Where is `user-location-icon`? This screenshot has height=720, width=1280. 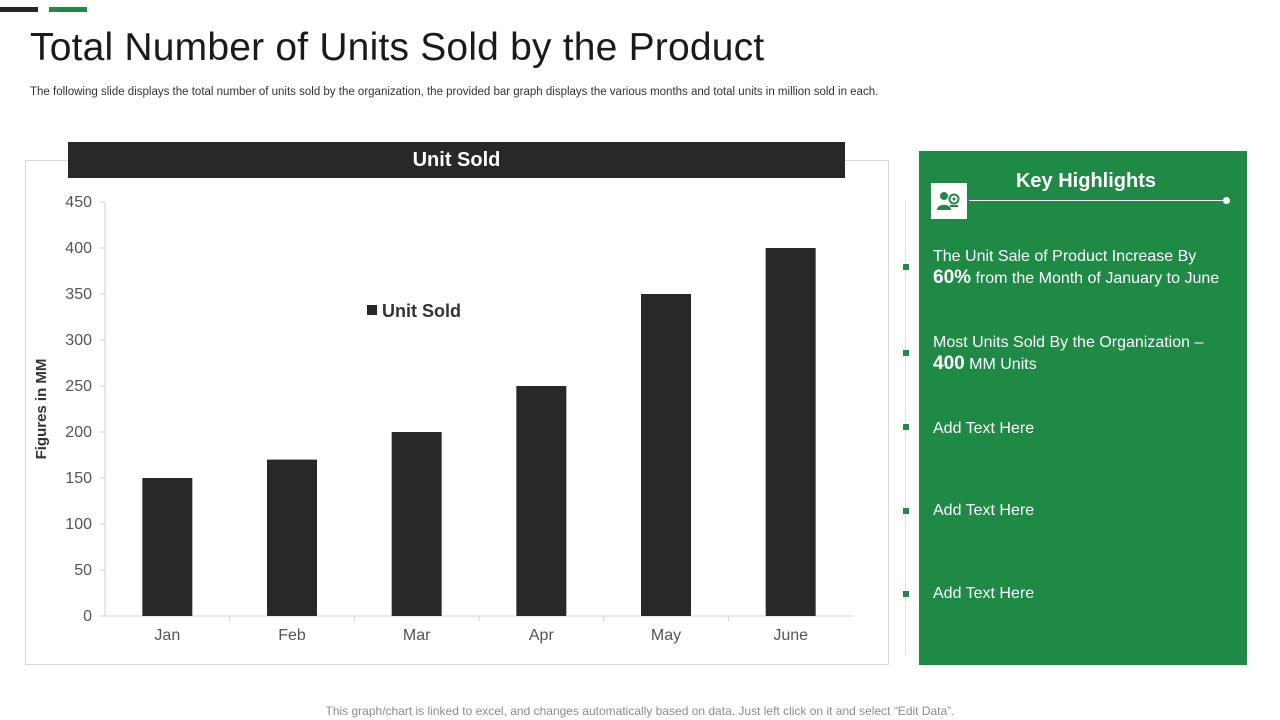 user-location-icon is located at coordinates (949, 201).